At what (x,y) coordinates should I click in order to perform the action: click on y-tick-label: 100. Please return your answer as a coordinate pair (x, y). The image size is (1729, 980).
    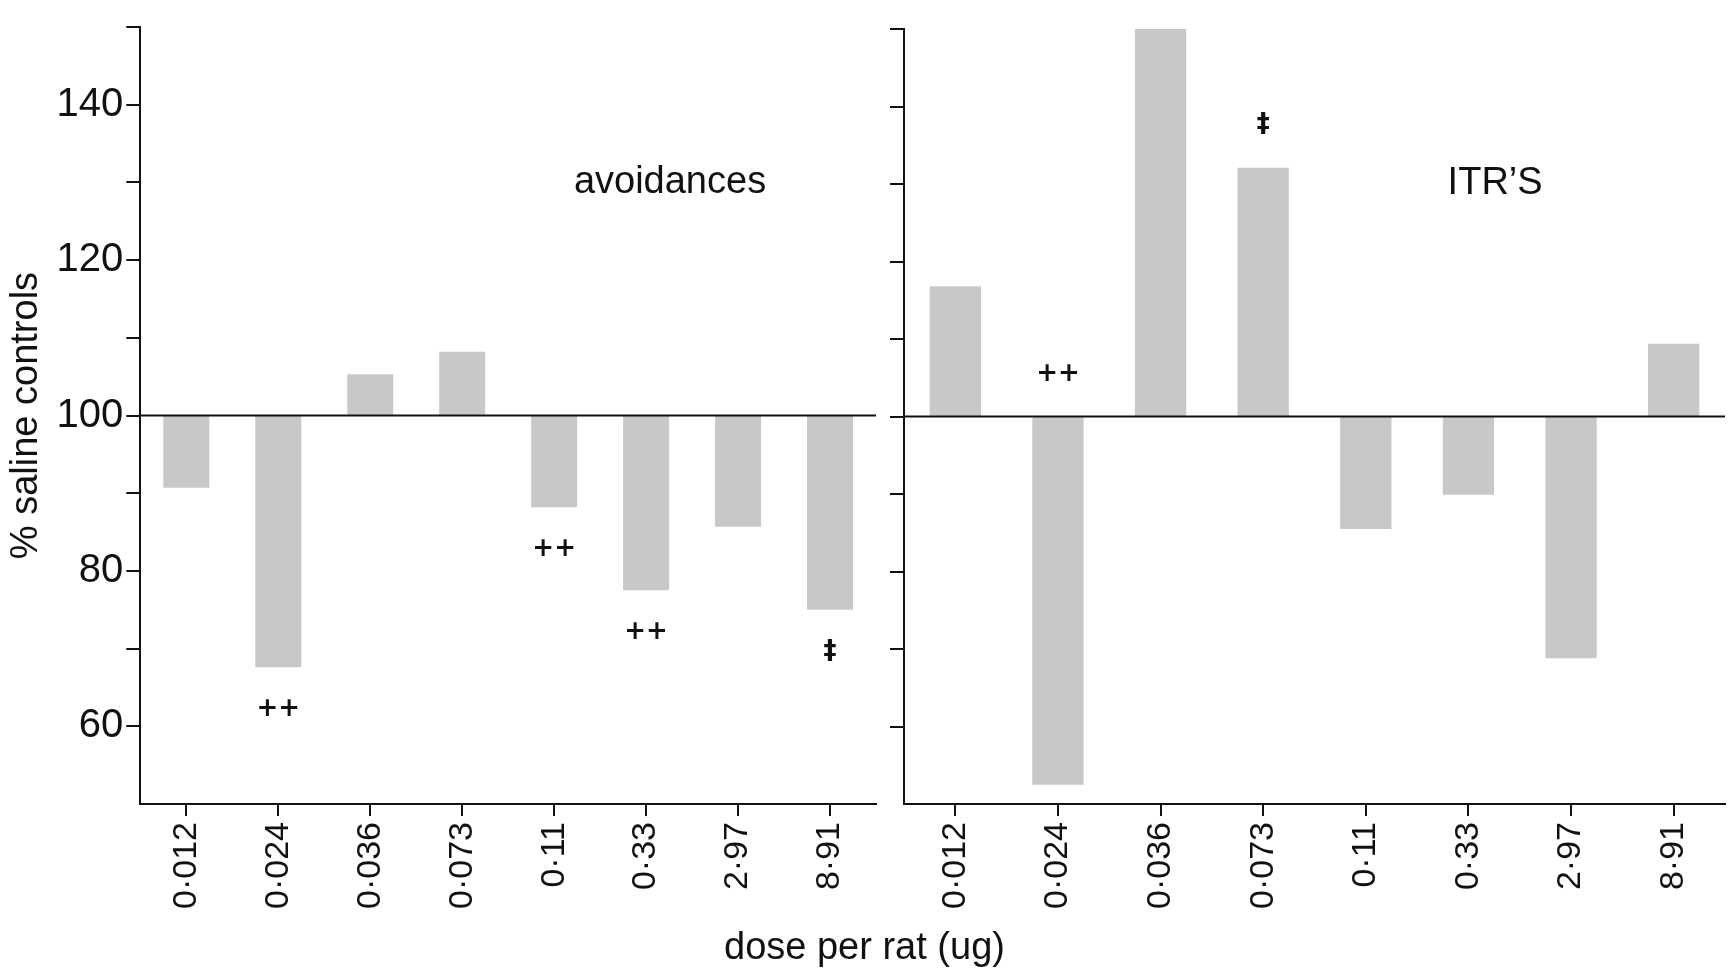
    Looking at the image, I should click on (90, 412).